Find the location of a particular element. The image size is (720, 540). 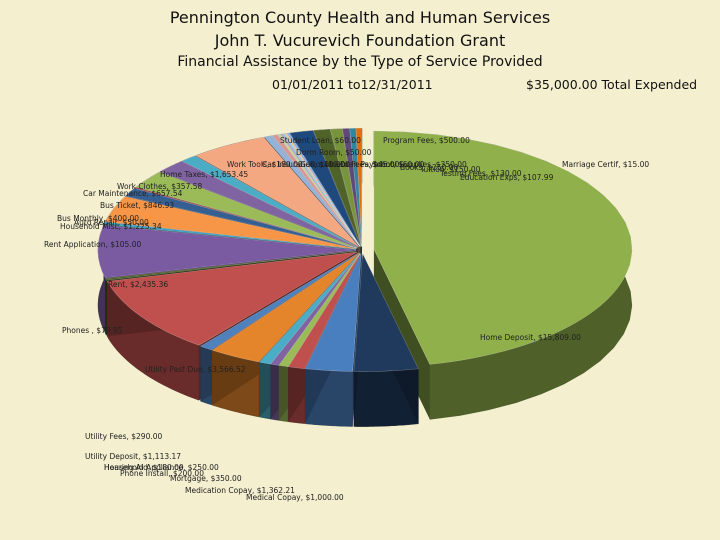

pie-slice-hearing-aid is located at coordinates (315, 309).